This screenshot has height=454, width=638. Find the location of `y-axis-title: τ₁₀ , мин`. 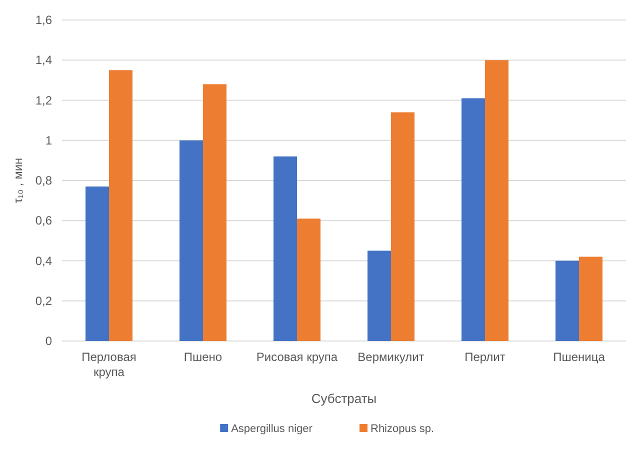

y-axis-title: τ₁₀ , мин is located at coordinates (18, 181).